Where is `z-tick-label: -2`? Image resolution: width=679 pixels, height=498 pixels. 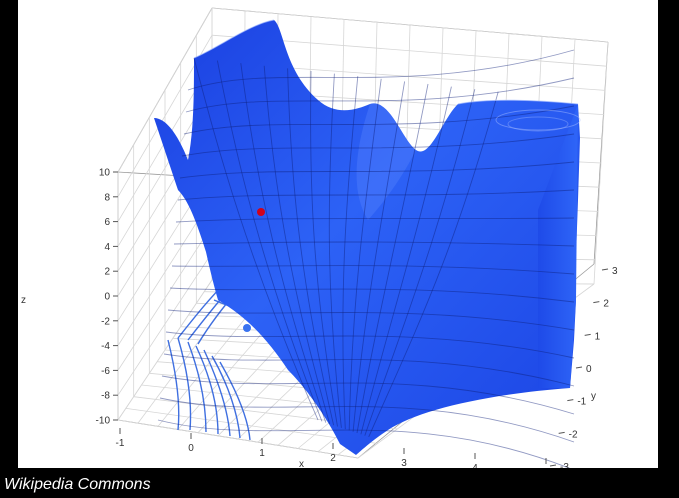
z-tick-label: -2 is located at coordinates (105, 321).